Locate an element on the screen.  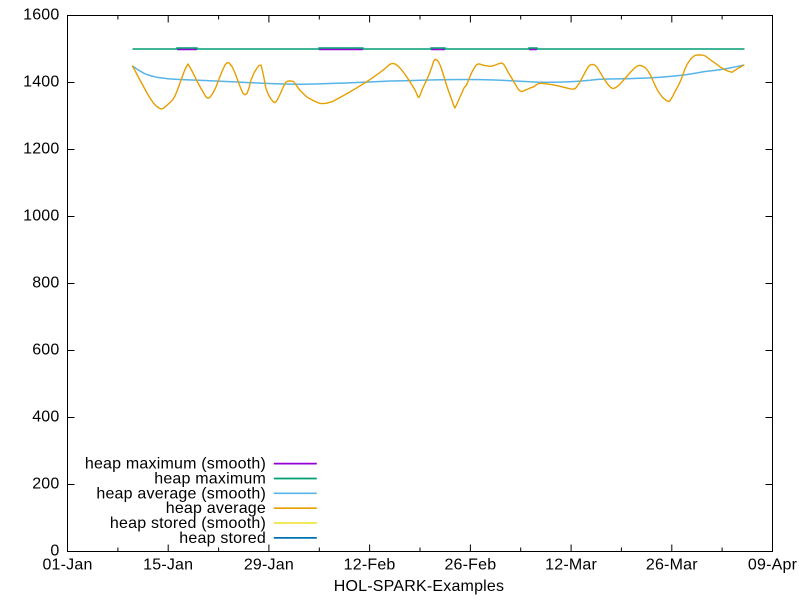
svg-text: 01-Jan is located at coordinates (67, 565).